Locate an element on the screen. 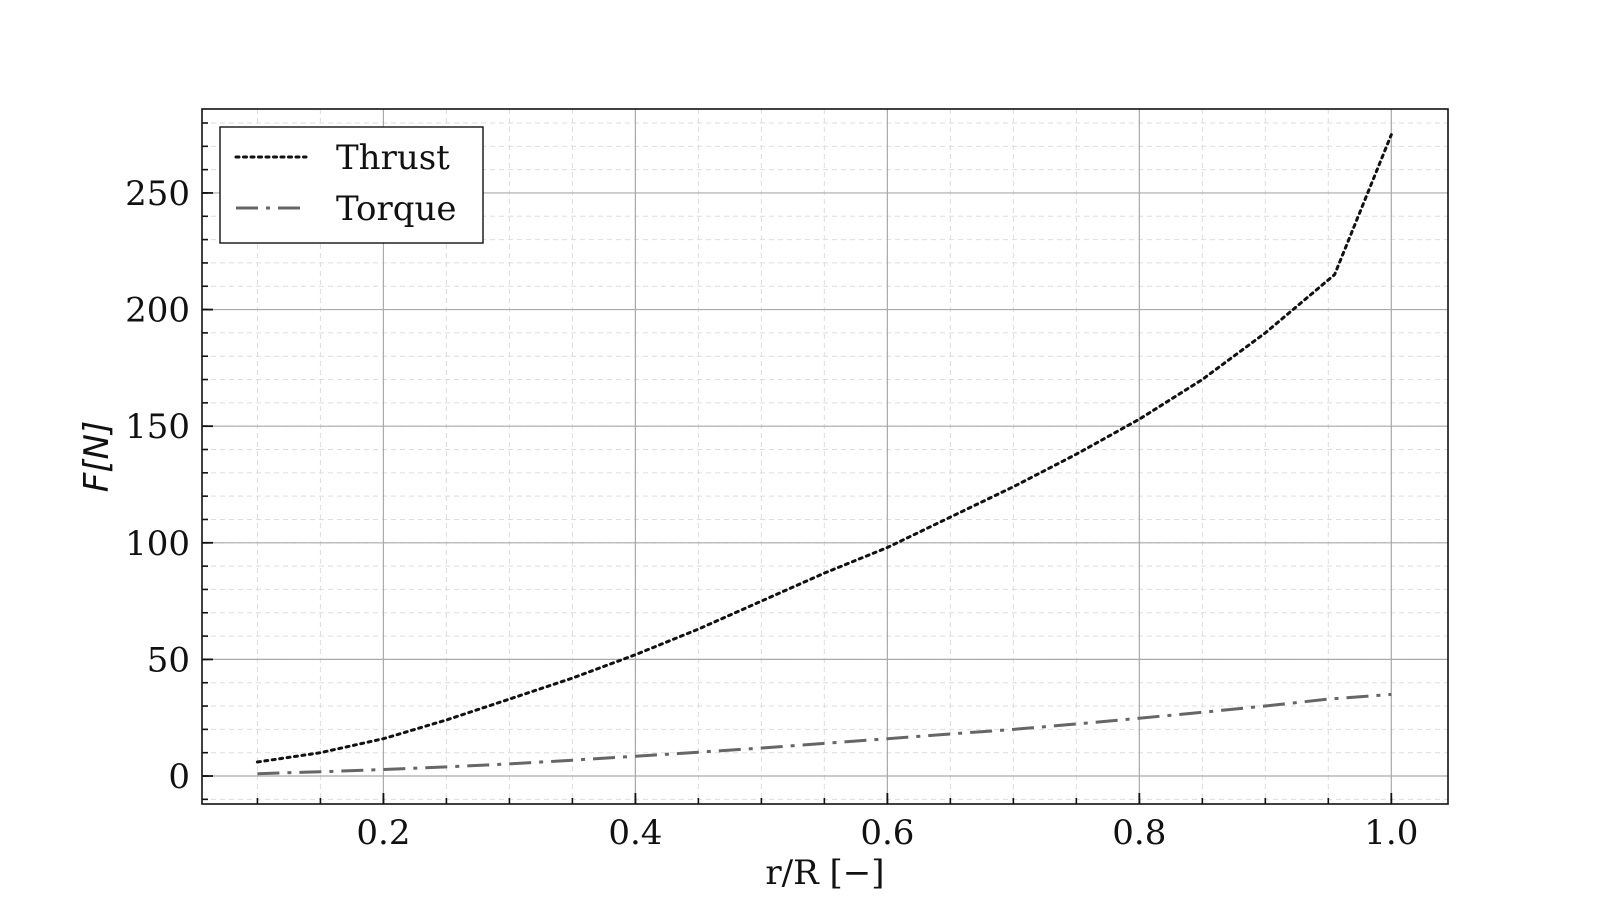  legend-box is located at coordinates (351, 185).